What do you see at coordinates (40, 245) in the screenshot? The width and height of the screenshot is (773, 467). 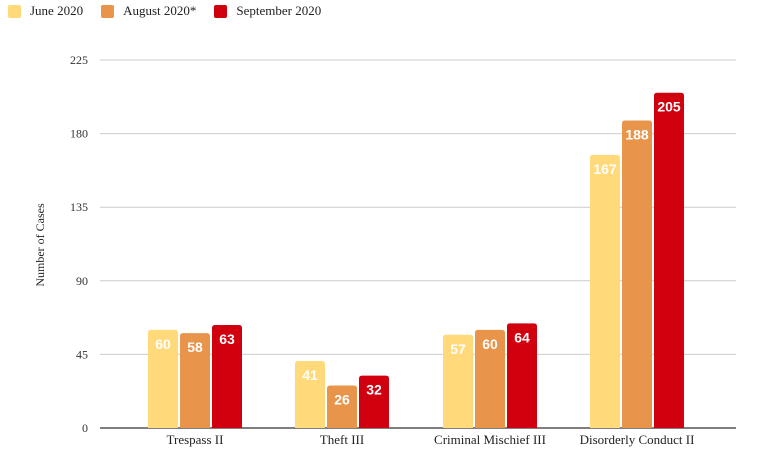 I see `y-axis-title: Number of Cases` at bounding box center [40, 245].